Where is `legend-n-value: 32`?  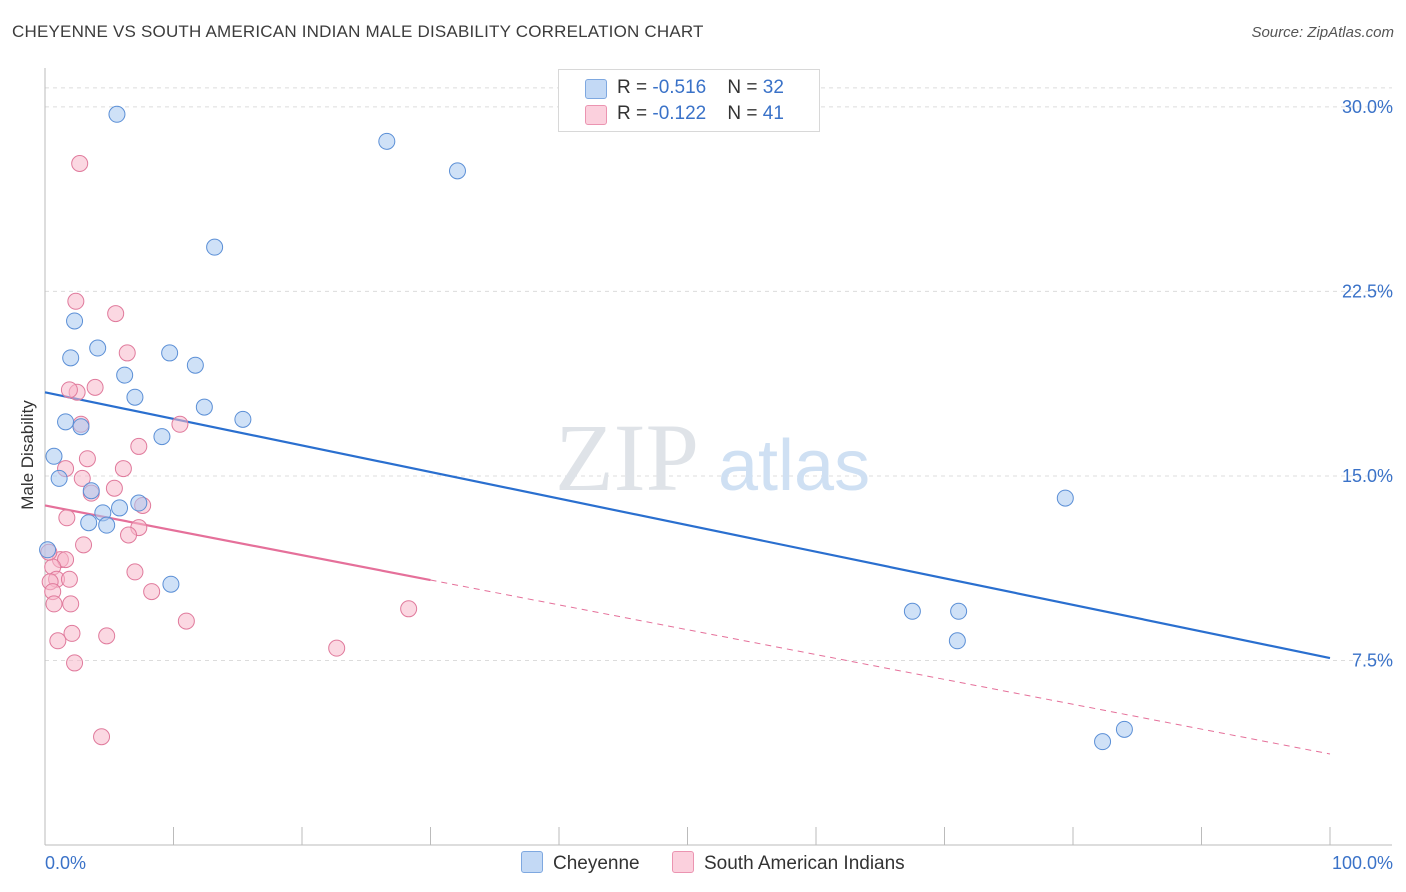 legend-n-value: 32 is located at coordinates (773, 87).